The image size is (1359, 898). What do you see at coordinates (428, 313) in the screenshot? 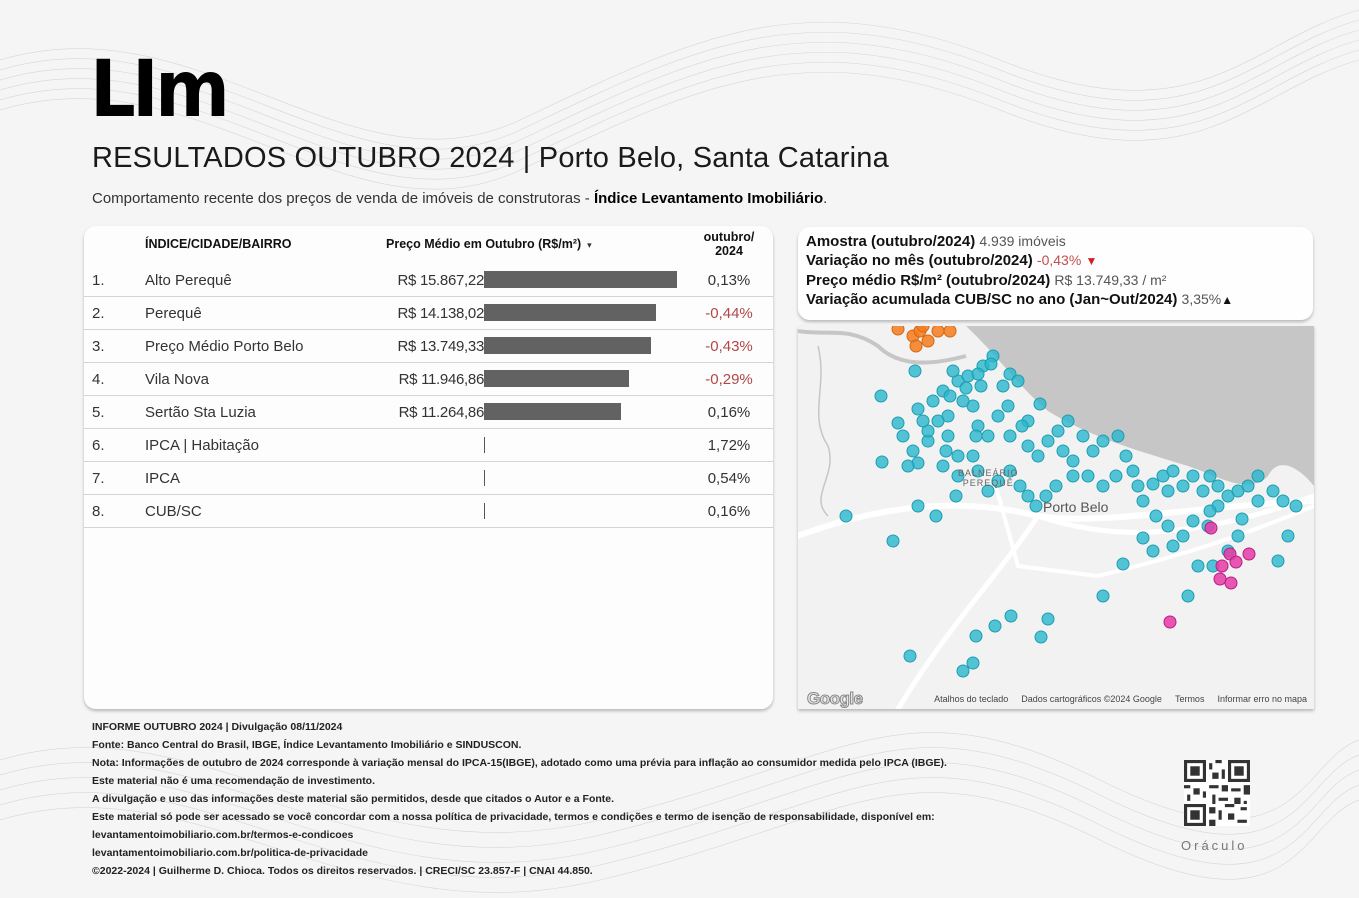
I see `table-row: 2. Perequê R$ 14.138,02 -0,44%` at bounding box center [428, 313].